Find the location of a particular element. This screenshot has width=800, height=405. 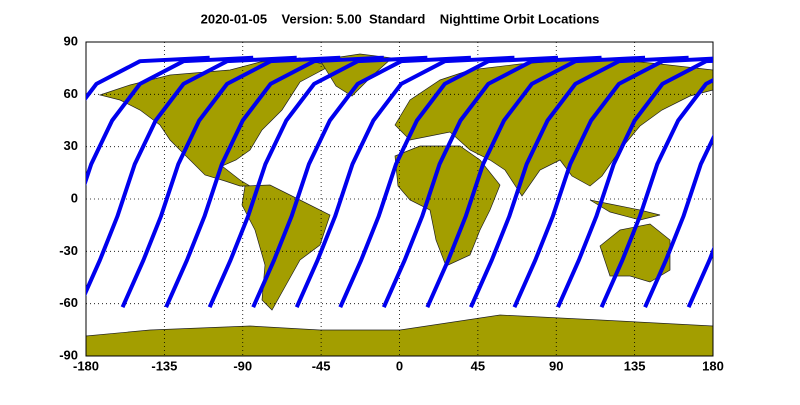

y-tick-label: 0 is located at coordinates (74, 197).